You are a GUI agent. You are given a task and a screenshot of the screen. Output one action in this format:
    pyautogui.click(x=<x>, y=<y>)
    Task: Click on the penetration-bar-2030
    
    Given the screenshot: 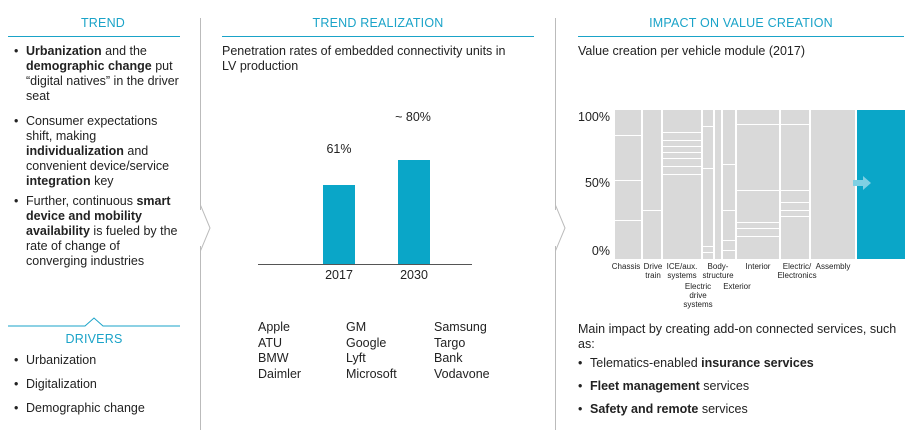 What is the action you would take?
    pyautogui.click(x=414, y=212)
    